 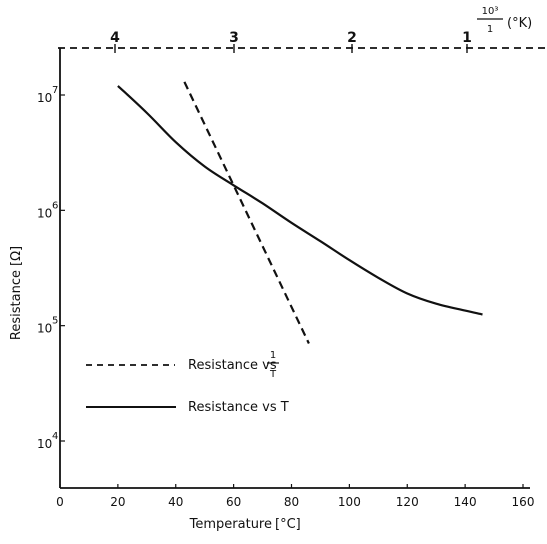 I want to click on x-tick-label: 80, so click(x=291, y=502).